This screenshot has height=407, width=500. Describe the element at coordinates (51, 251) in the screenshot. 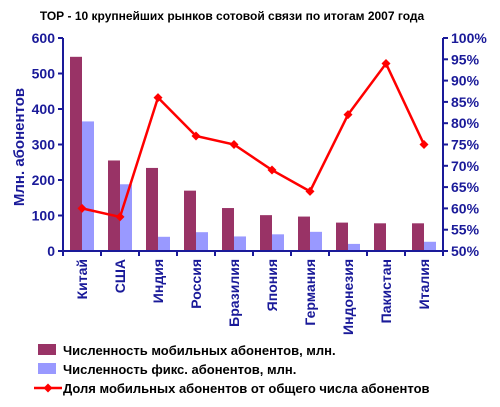

I see `y-tick-label: 0` at that location.